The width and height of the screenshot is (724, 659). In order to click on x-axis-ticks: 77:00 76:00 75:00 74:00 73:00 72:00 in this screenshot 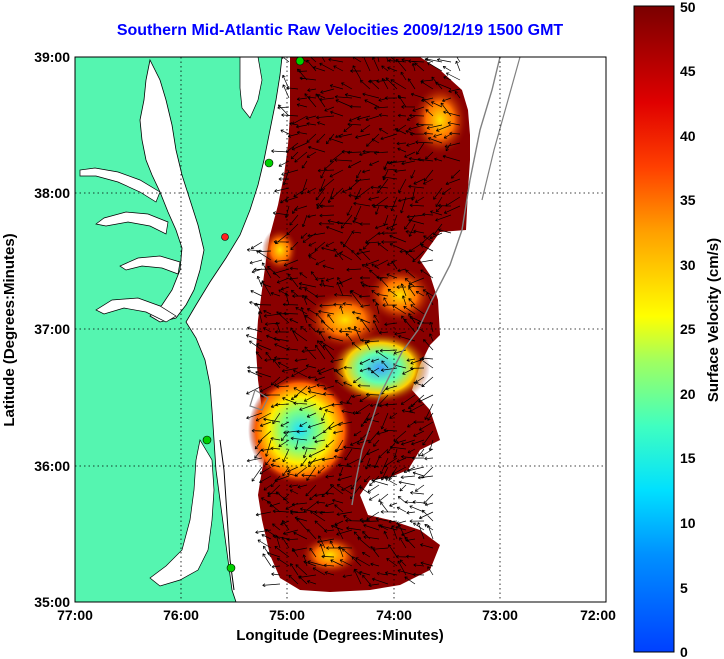, I will do `click(336, 615)`.